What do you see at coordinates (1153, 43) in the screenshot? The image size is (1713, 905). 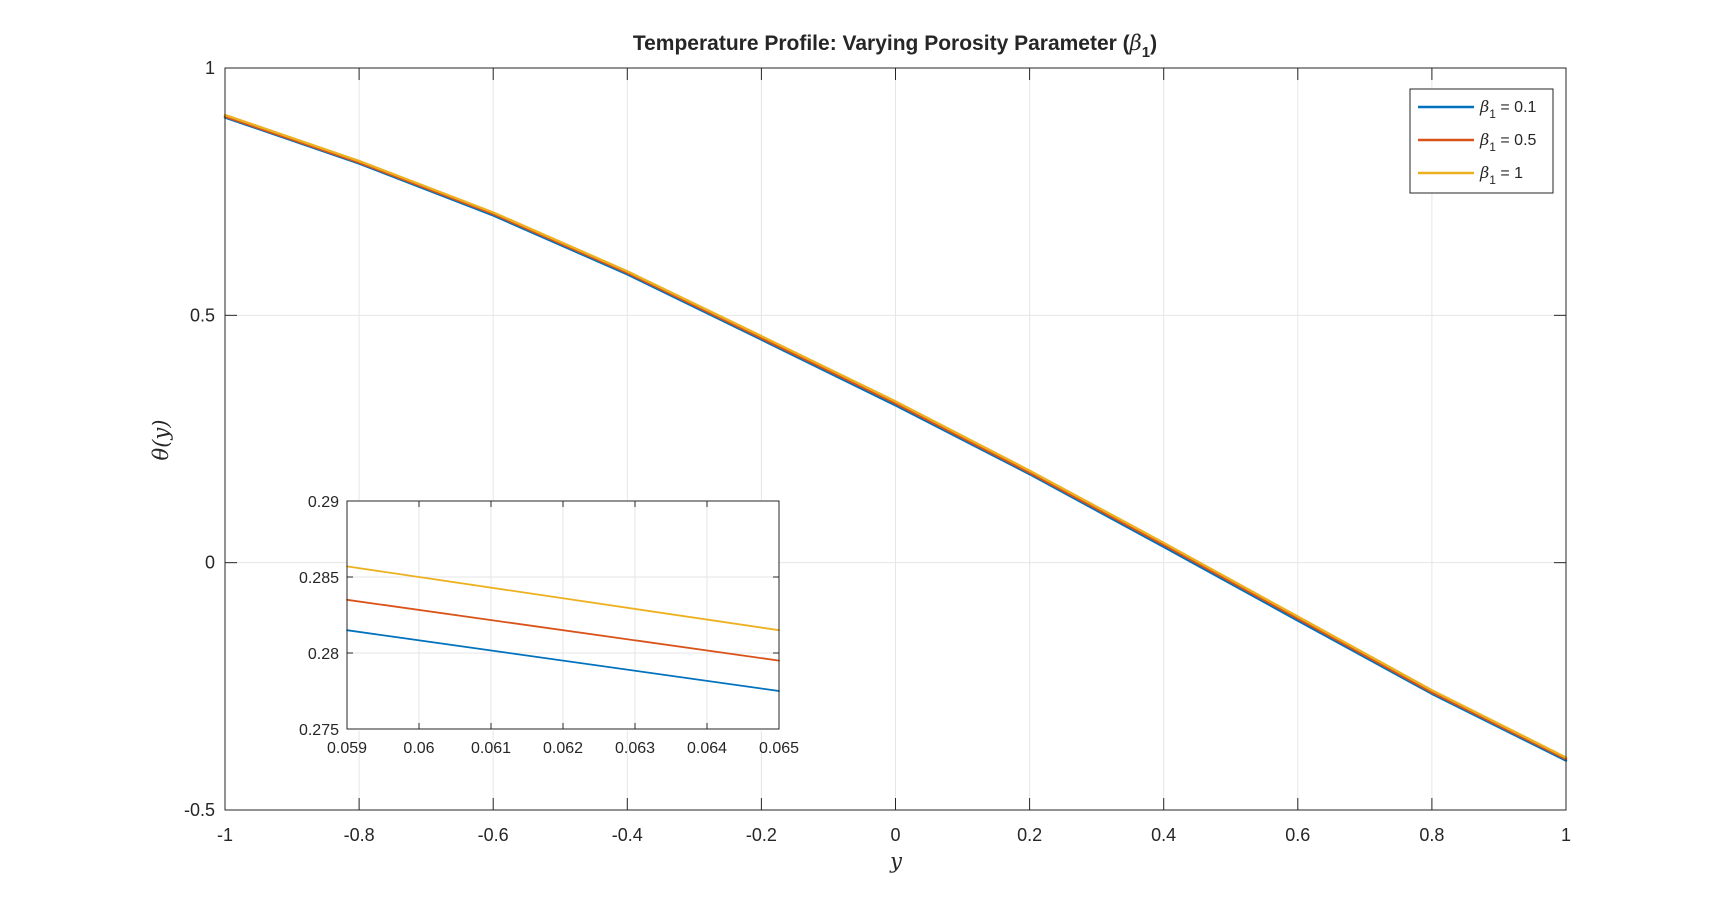 I see `title-suffix: )` at bounding box center [1153, 43].